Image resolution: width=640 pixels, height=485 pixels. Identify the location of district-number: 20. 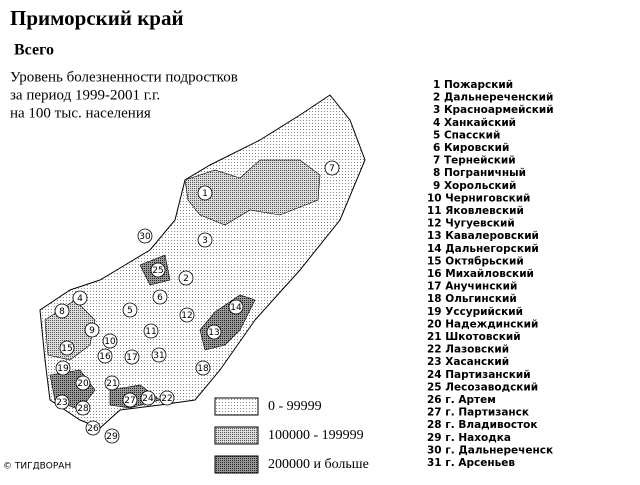
(83, 384).